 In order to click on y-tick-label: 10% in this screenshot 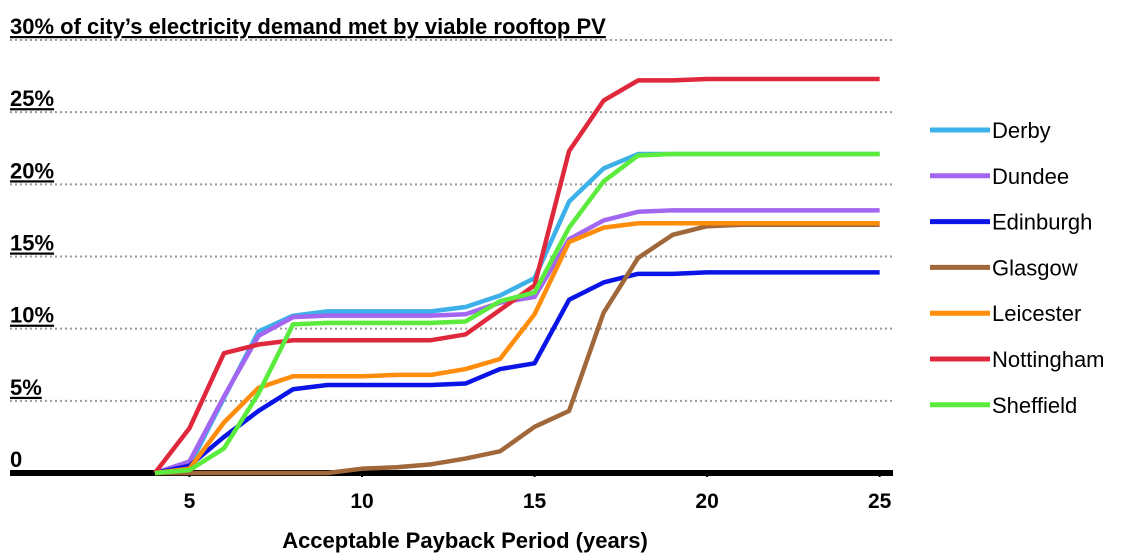, I will do `click(32, 315)`.